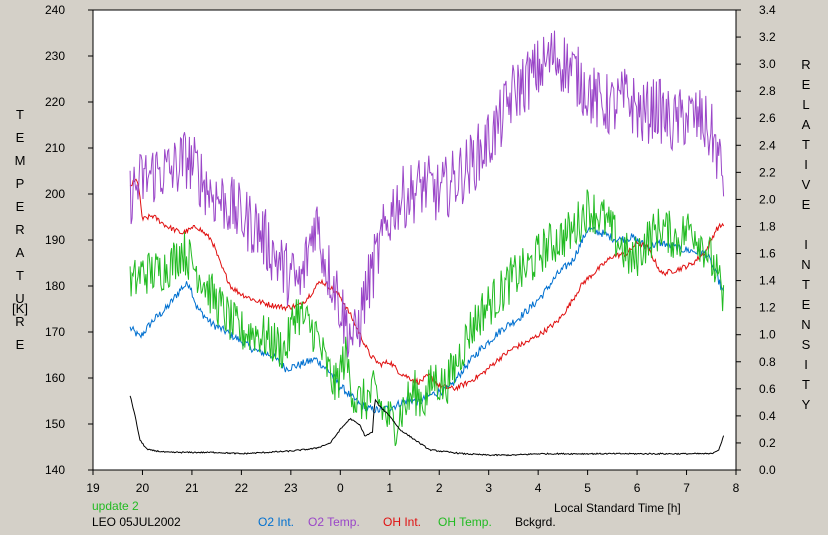 The width and height of the screenshot is (828, 535). Describe the element at coordinates (767, 118) in the screenshot. I see `right-tick-label: 2.6` at that location.